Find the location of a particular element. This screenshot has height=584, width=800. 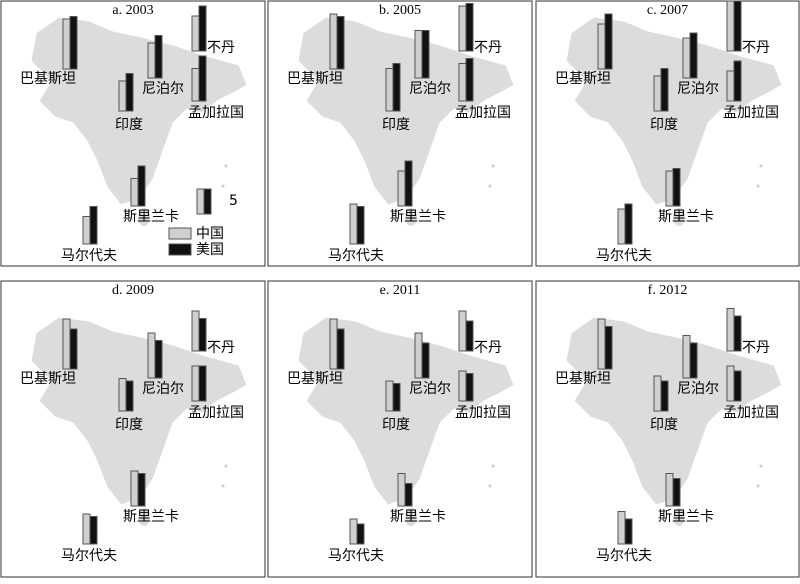

legend-label: 中国 is located at coordinates (210, 234).